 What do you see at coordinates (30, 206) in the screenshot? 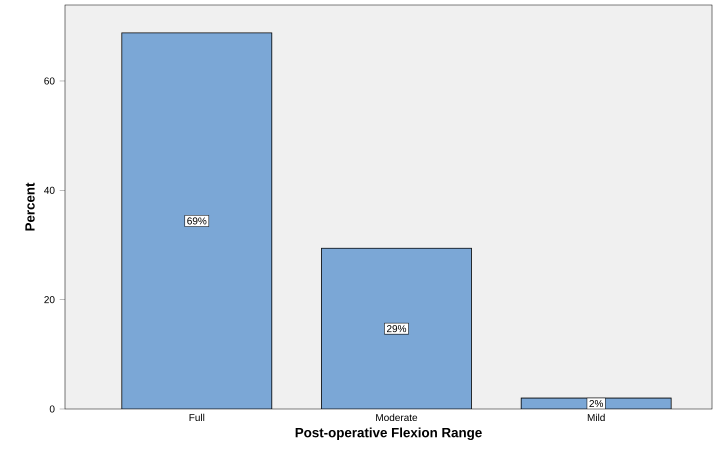
I see `y-axis-title: Percent` at bounding box center [30, 206].